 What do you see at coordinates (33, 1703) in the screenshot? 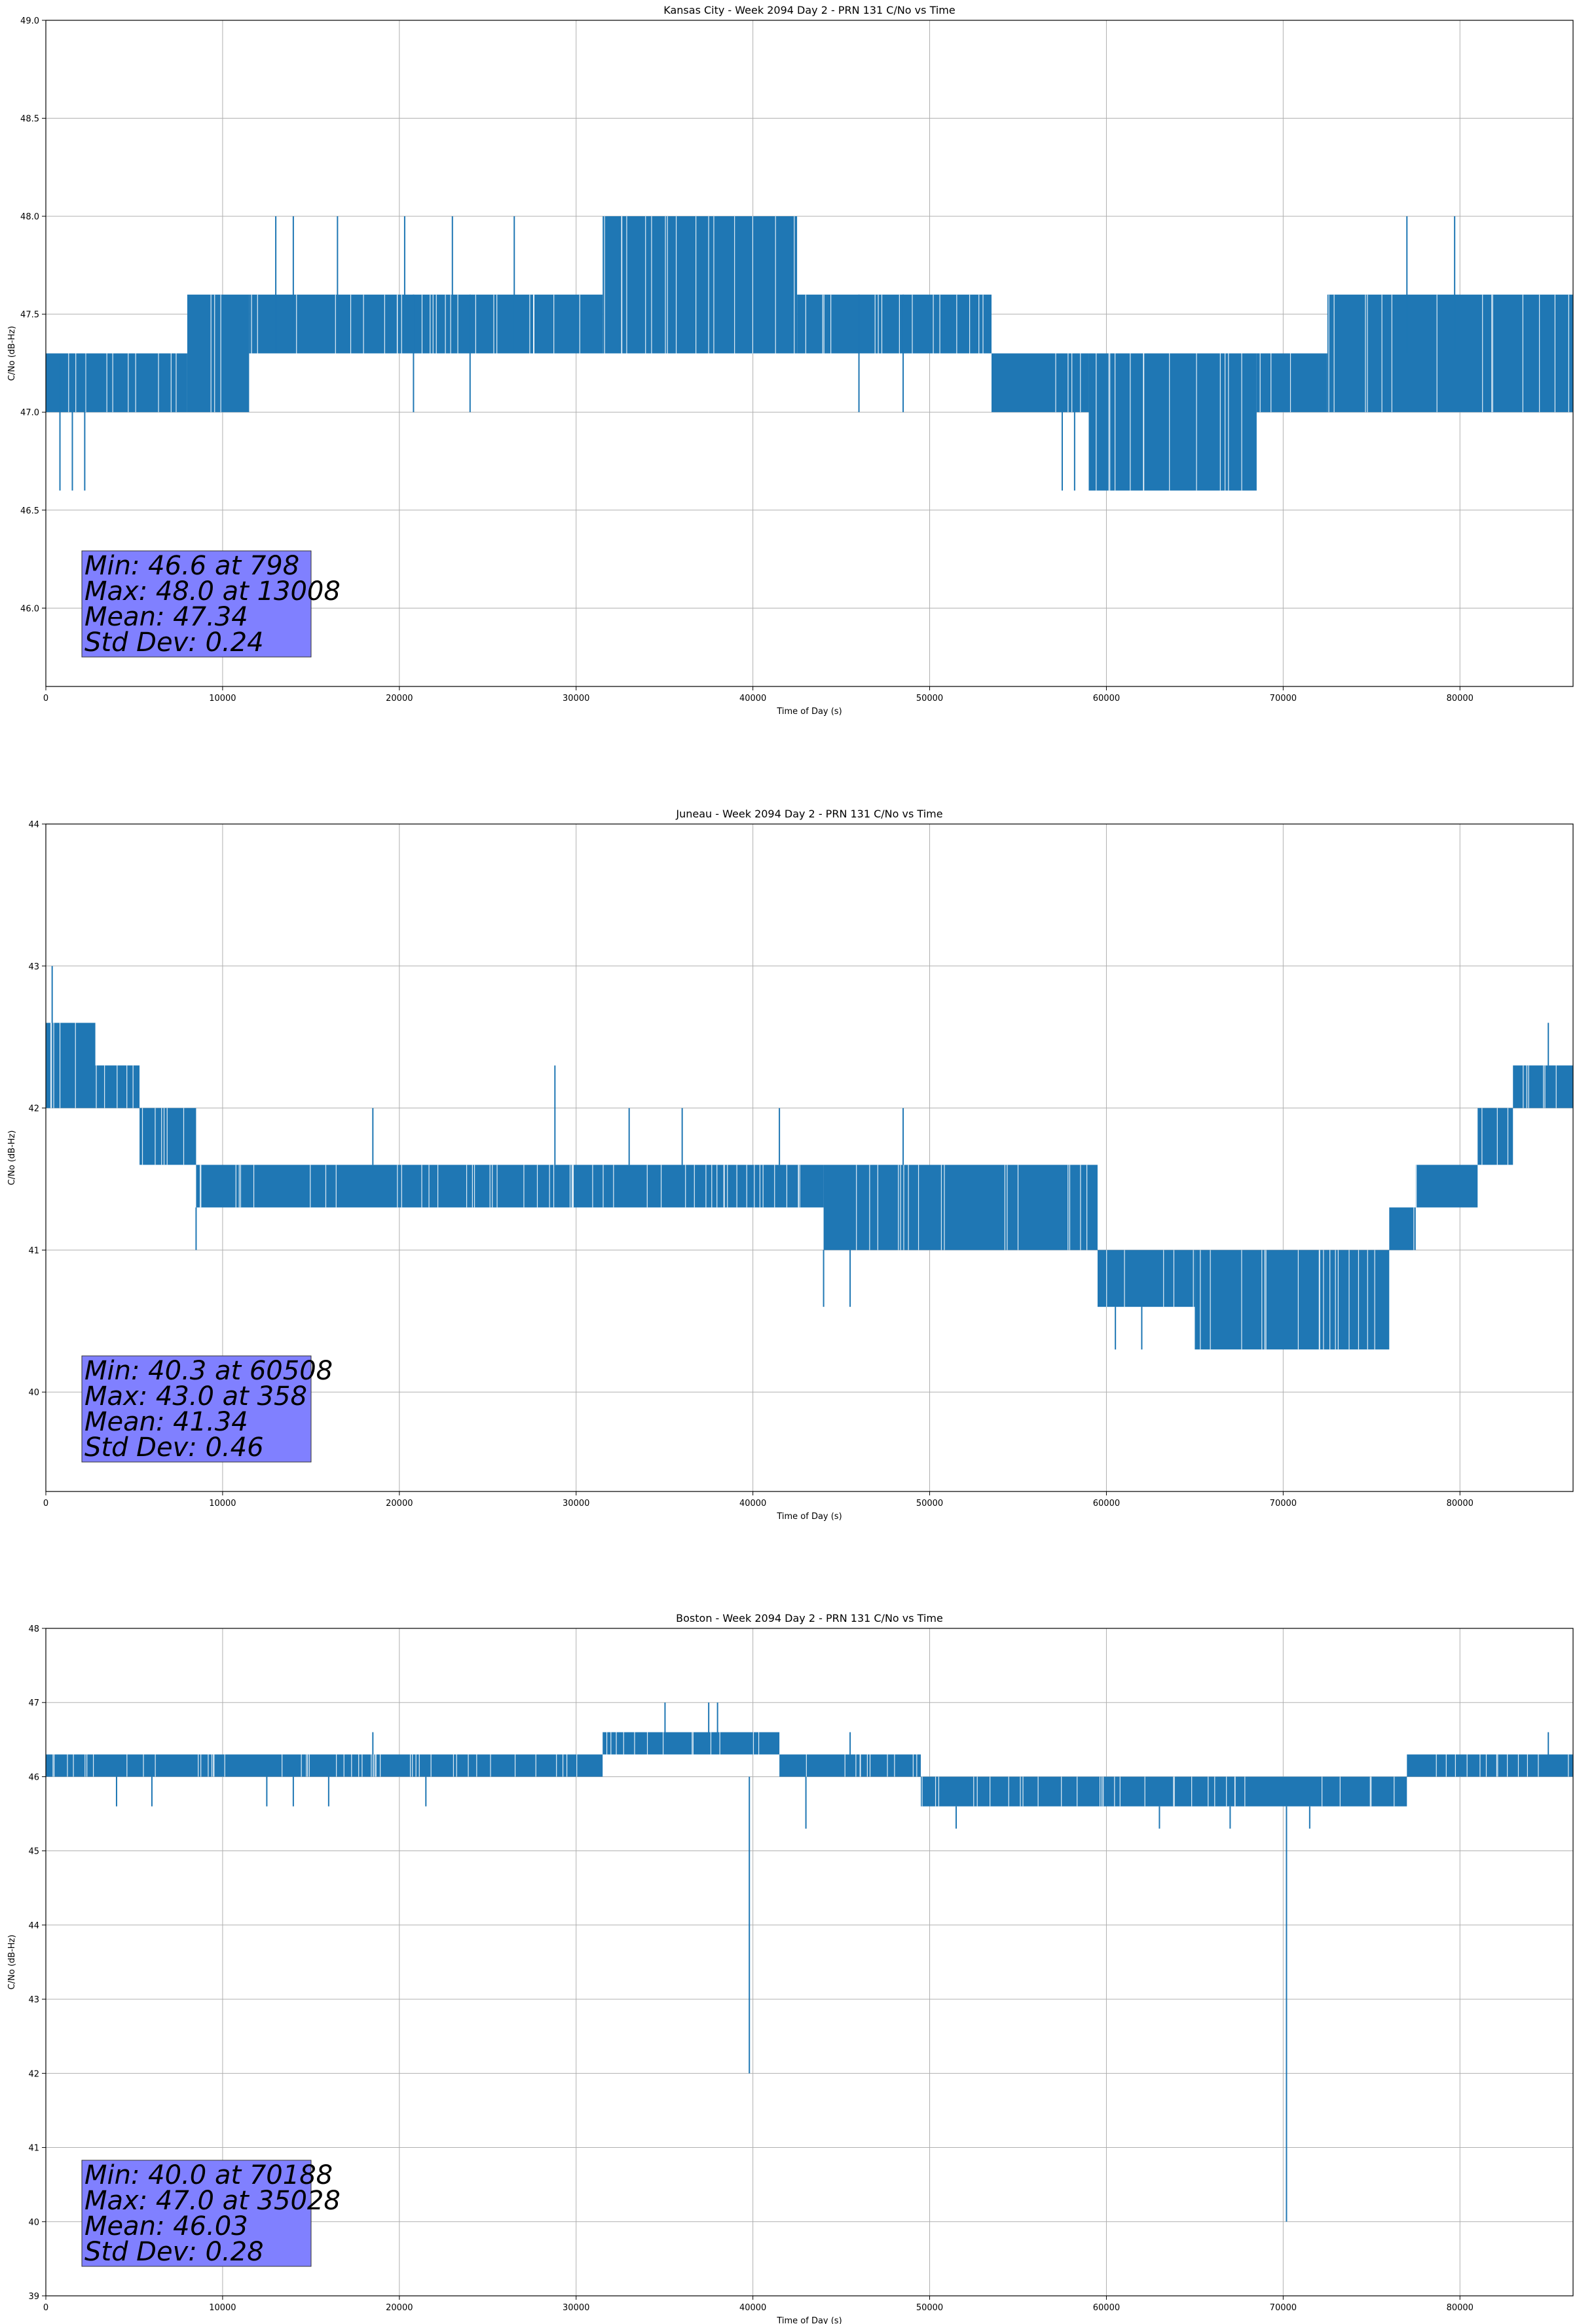
I see `y-tick-label: 47` at bounding box center [33, 1703].